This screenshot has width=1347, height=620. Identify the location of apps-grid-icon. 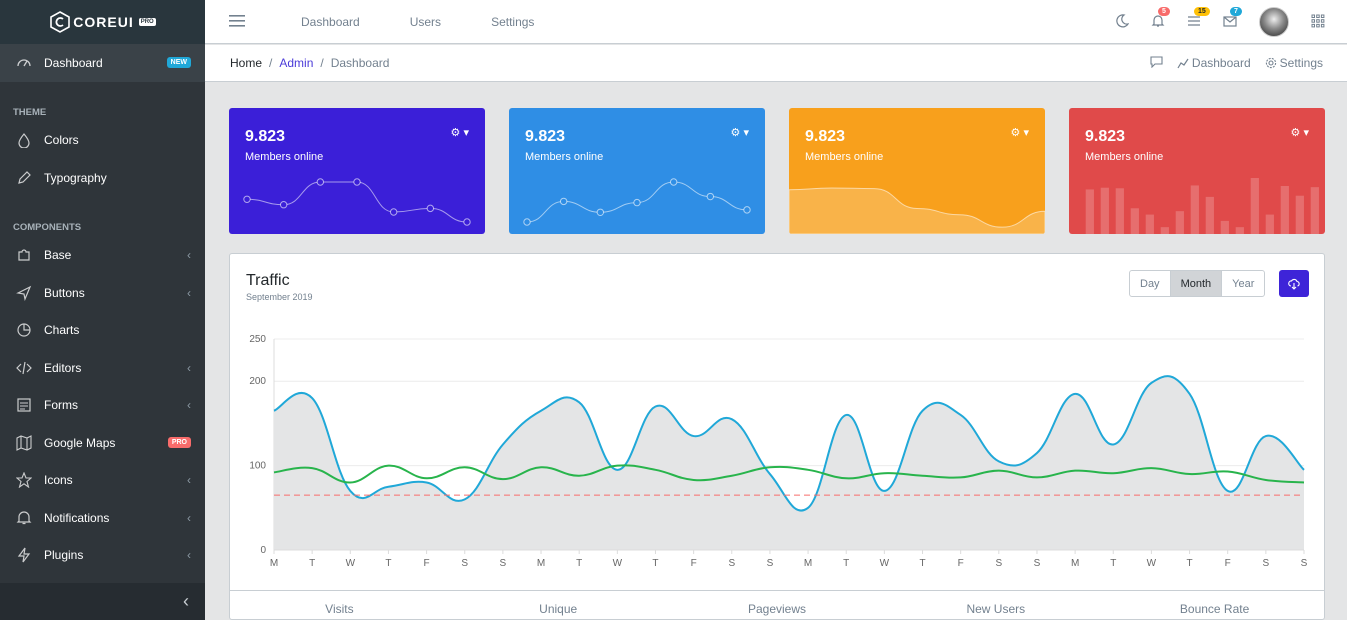
(1318, 22).